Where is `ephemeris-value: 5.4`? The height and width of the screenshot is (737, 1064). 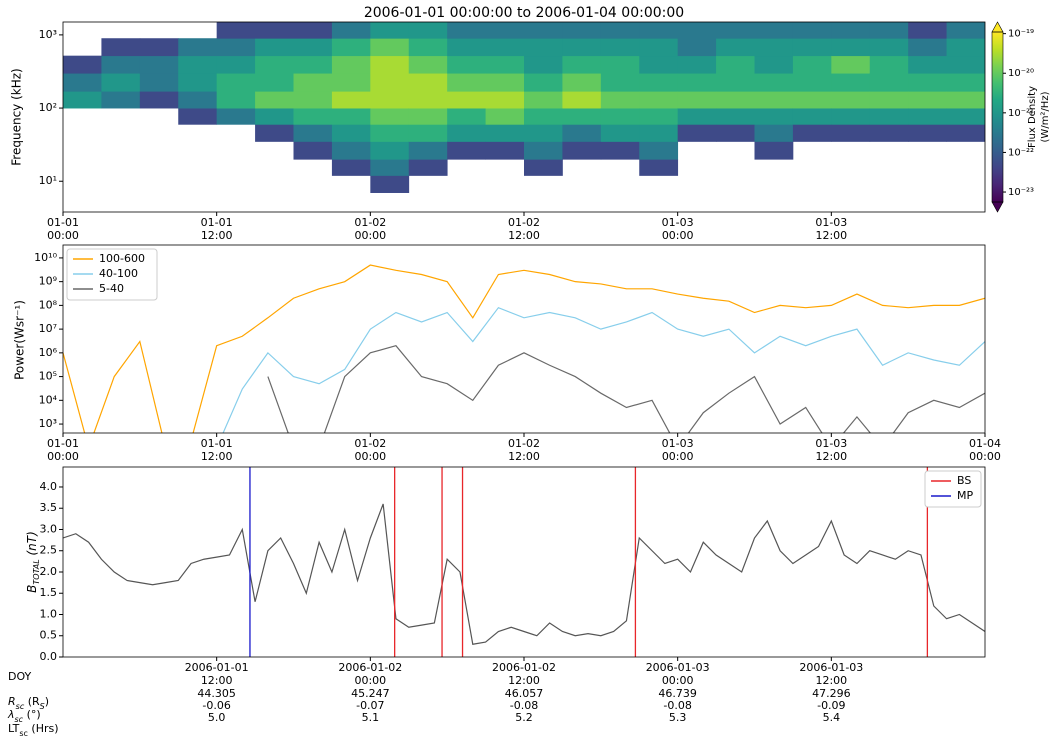 ephemeris-value: 5.4 is located at coordinates (832, 717).